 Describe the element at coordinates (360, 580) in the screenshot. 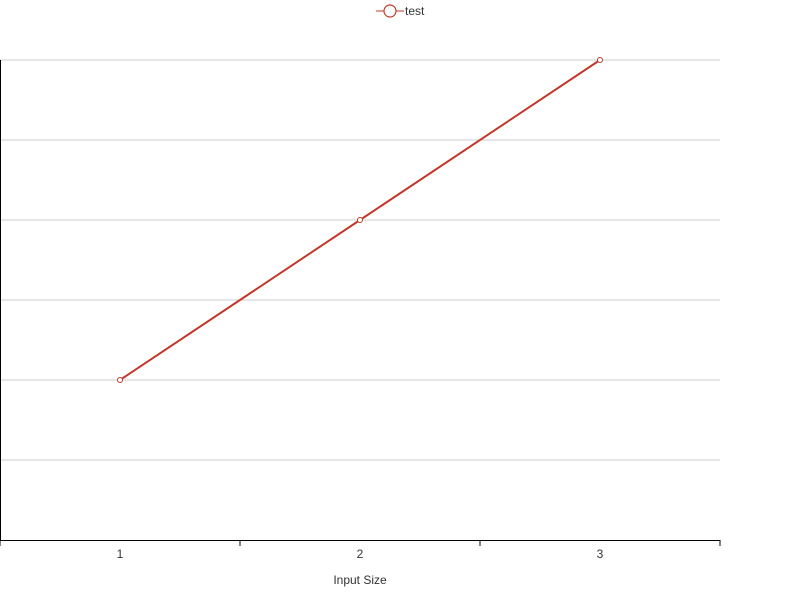

I see `x-axis-title: Input Size` at that location.